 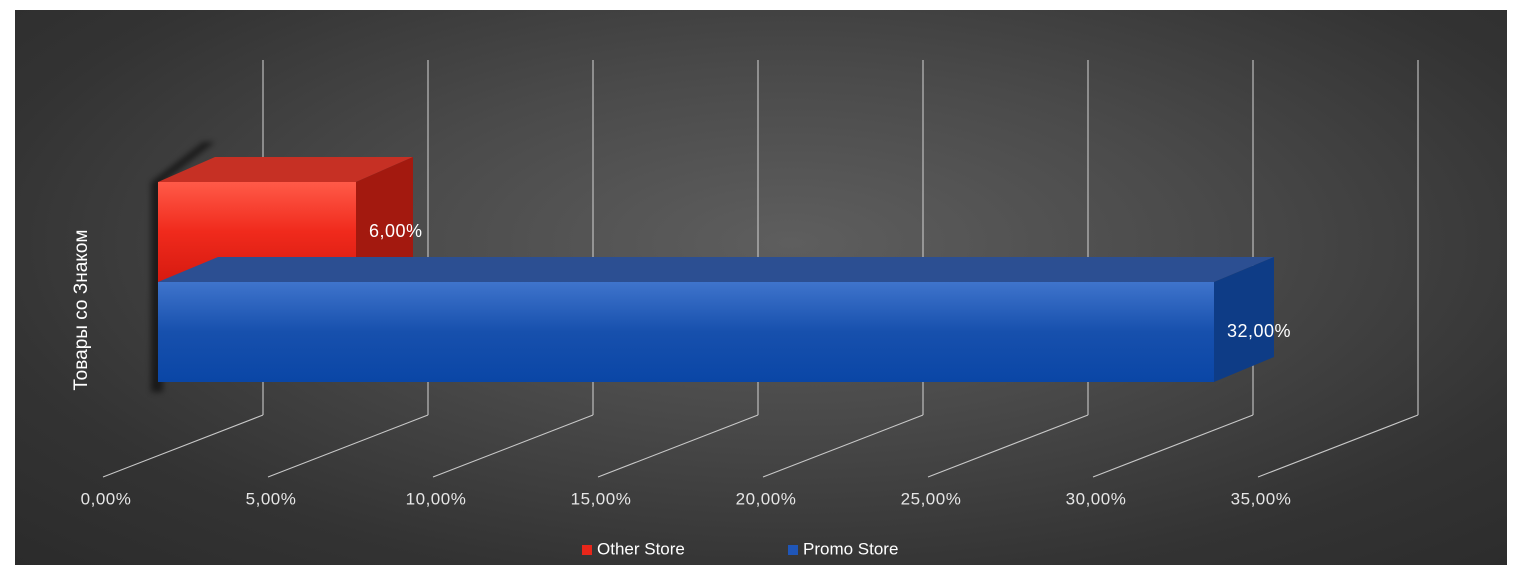 I want to click on category-label: Товары со Знаком, so click(x=81, y=310).